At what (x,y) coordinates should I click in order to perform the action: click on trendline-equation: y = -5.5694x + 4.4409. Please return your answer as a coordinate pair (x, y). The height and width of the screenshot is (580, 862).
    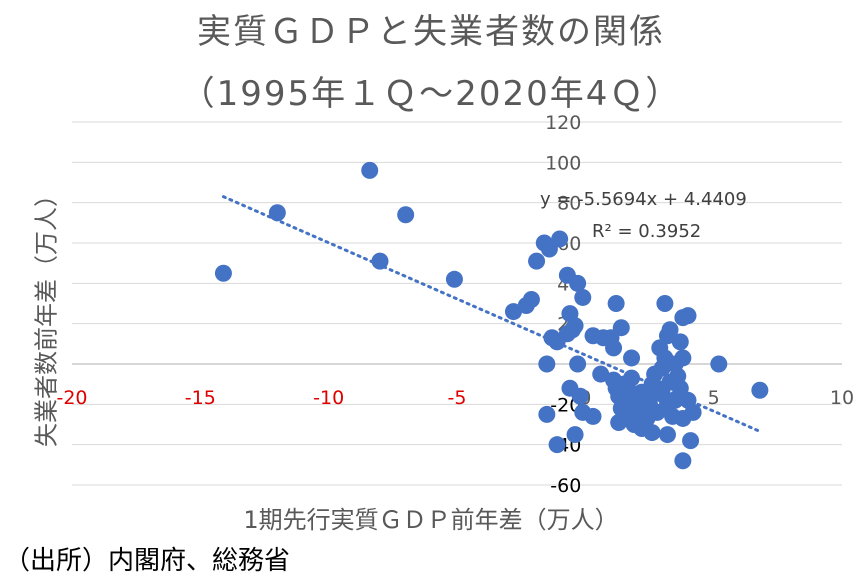
    Looking at the image, I should click on (643, 199).